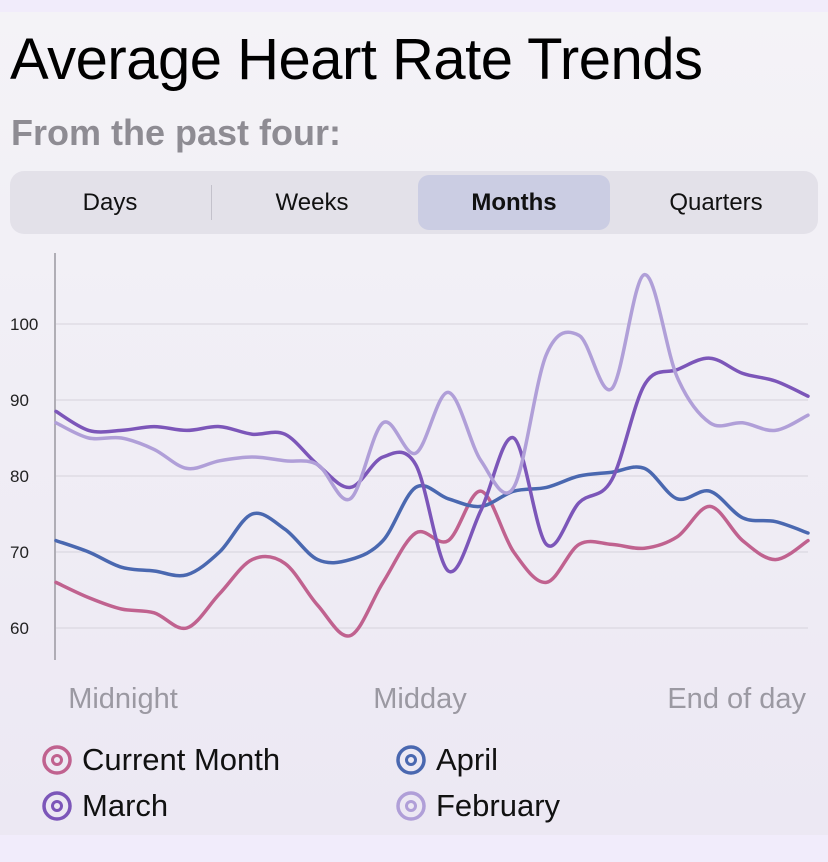 The width and height of the screenshot is (828, 862). I want to click on x-label-midnight: Midnight, so click(123, 699).